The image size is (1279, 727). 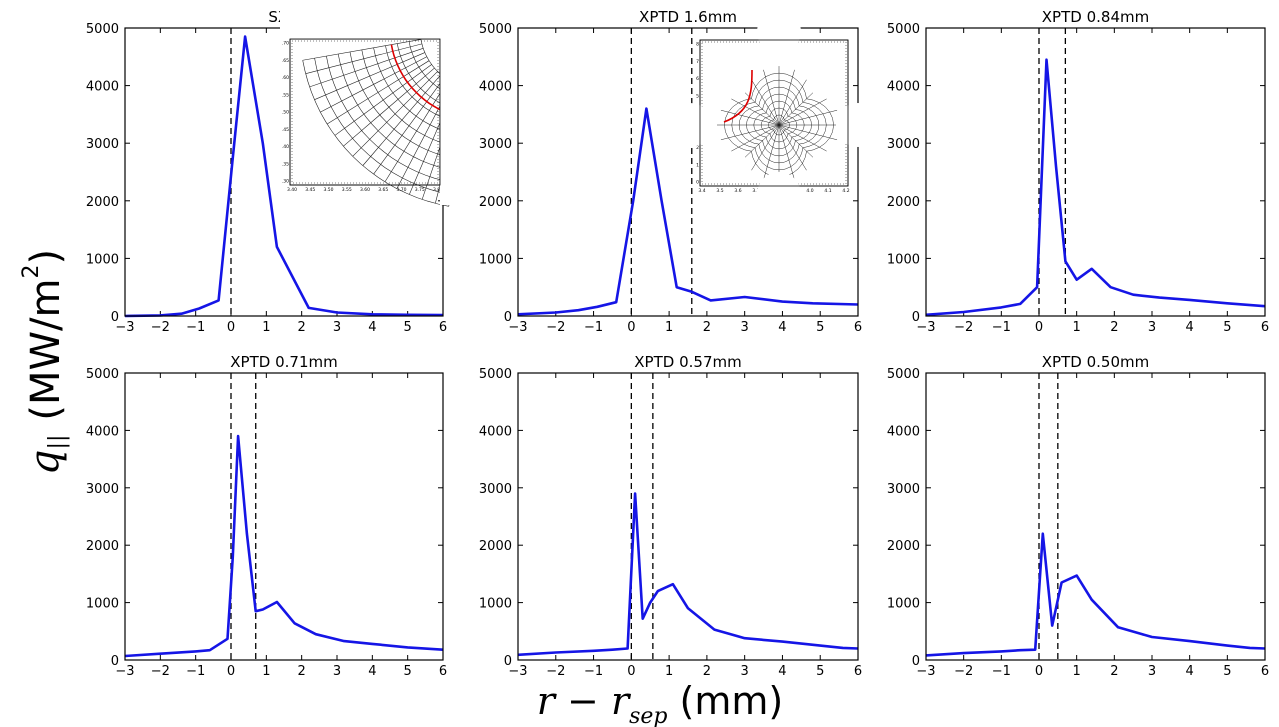 I want to click on inset-y-tick-label: 8, so click(x=697, y=45).